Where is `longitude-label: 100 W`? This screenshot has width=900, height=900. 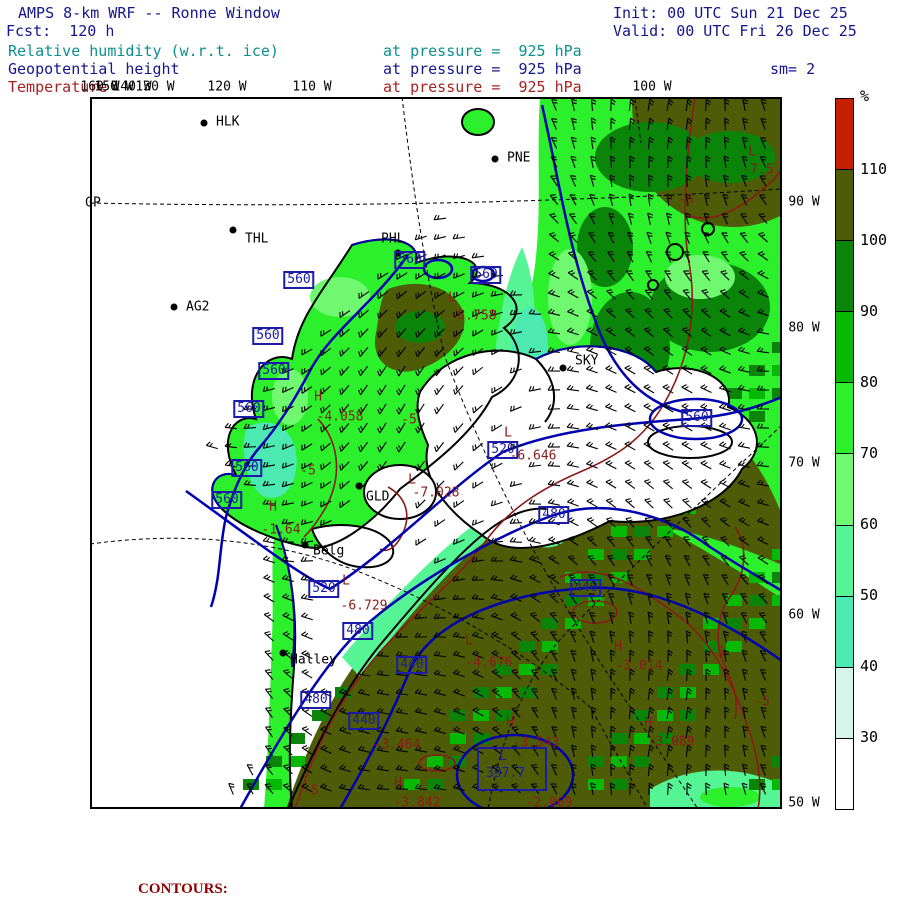 longitude-label: 100 W is located at coordinates (652, 87).